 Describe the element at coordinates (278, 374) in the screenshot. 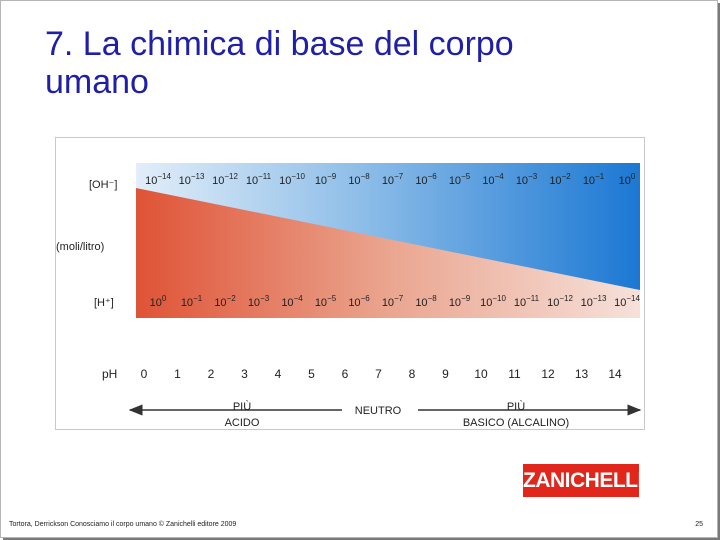

I see `ph-value: 4` at that location.